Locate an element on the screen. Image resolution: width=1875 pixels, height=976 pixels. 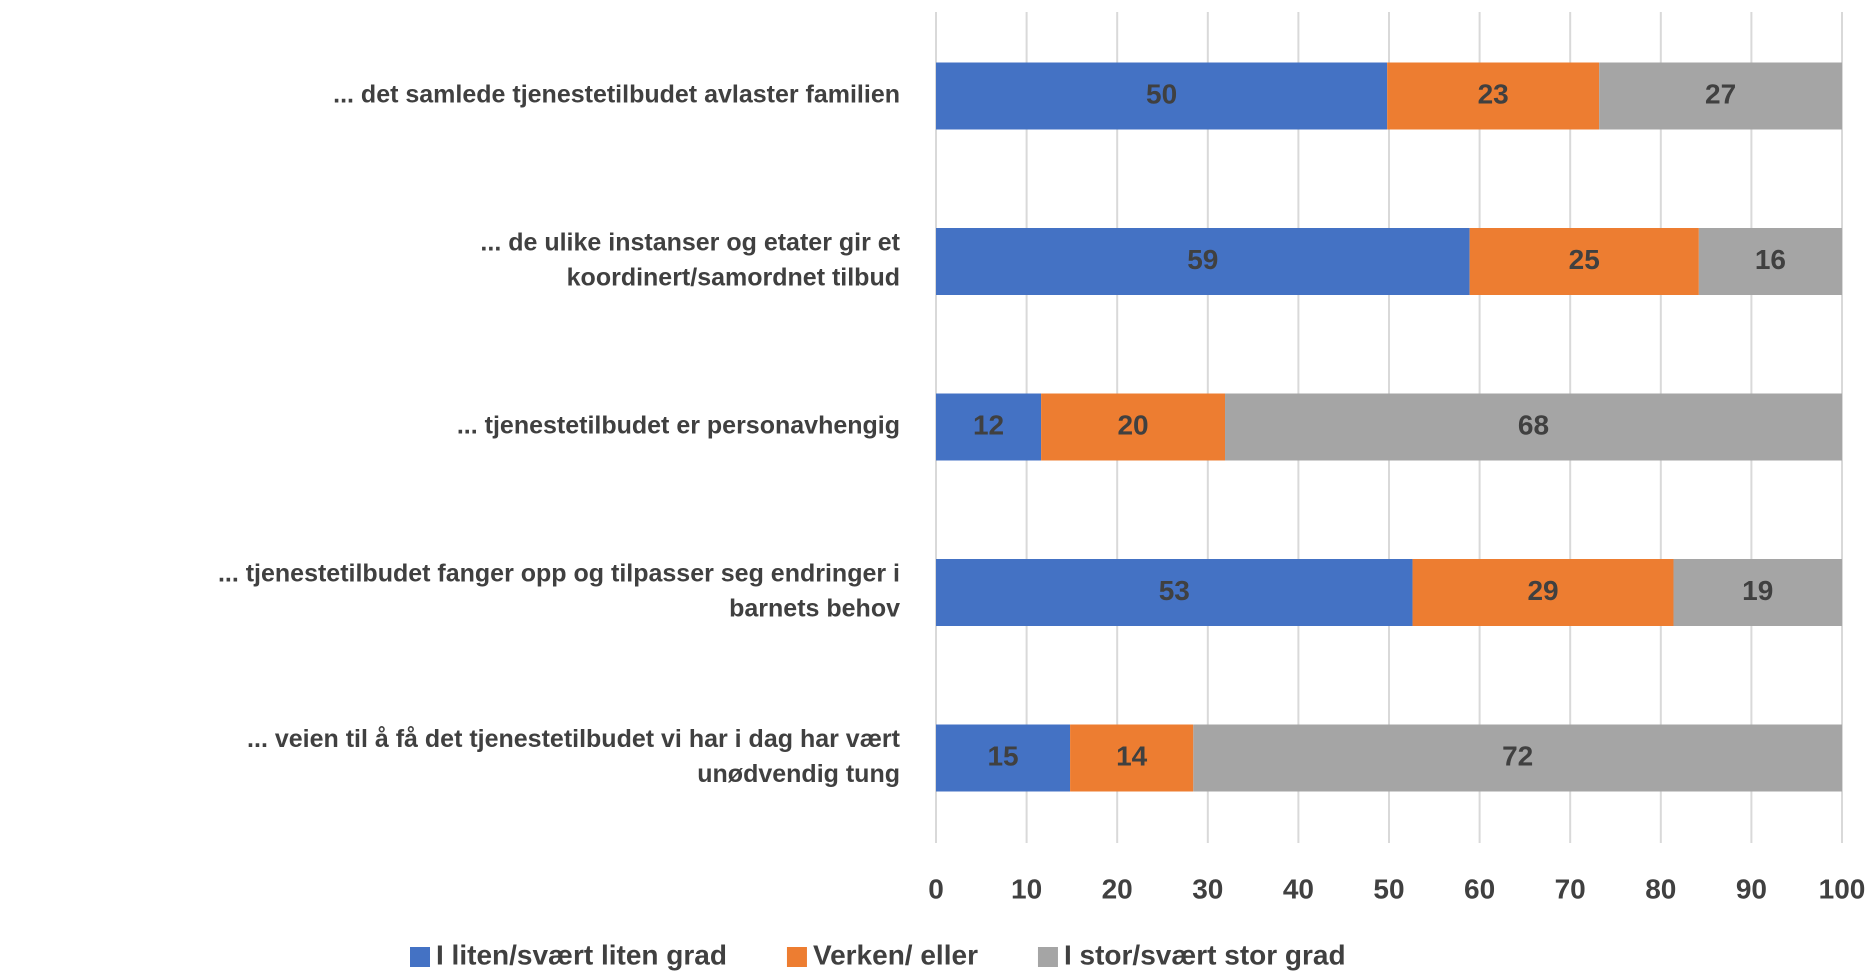
data-label: 15 is located at coordinates (1002, 755).